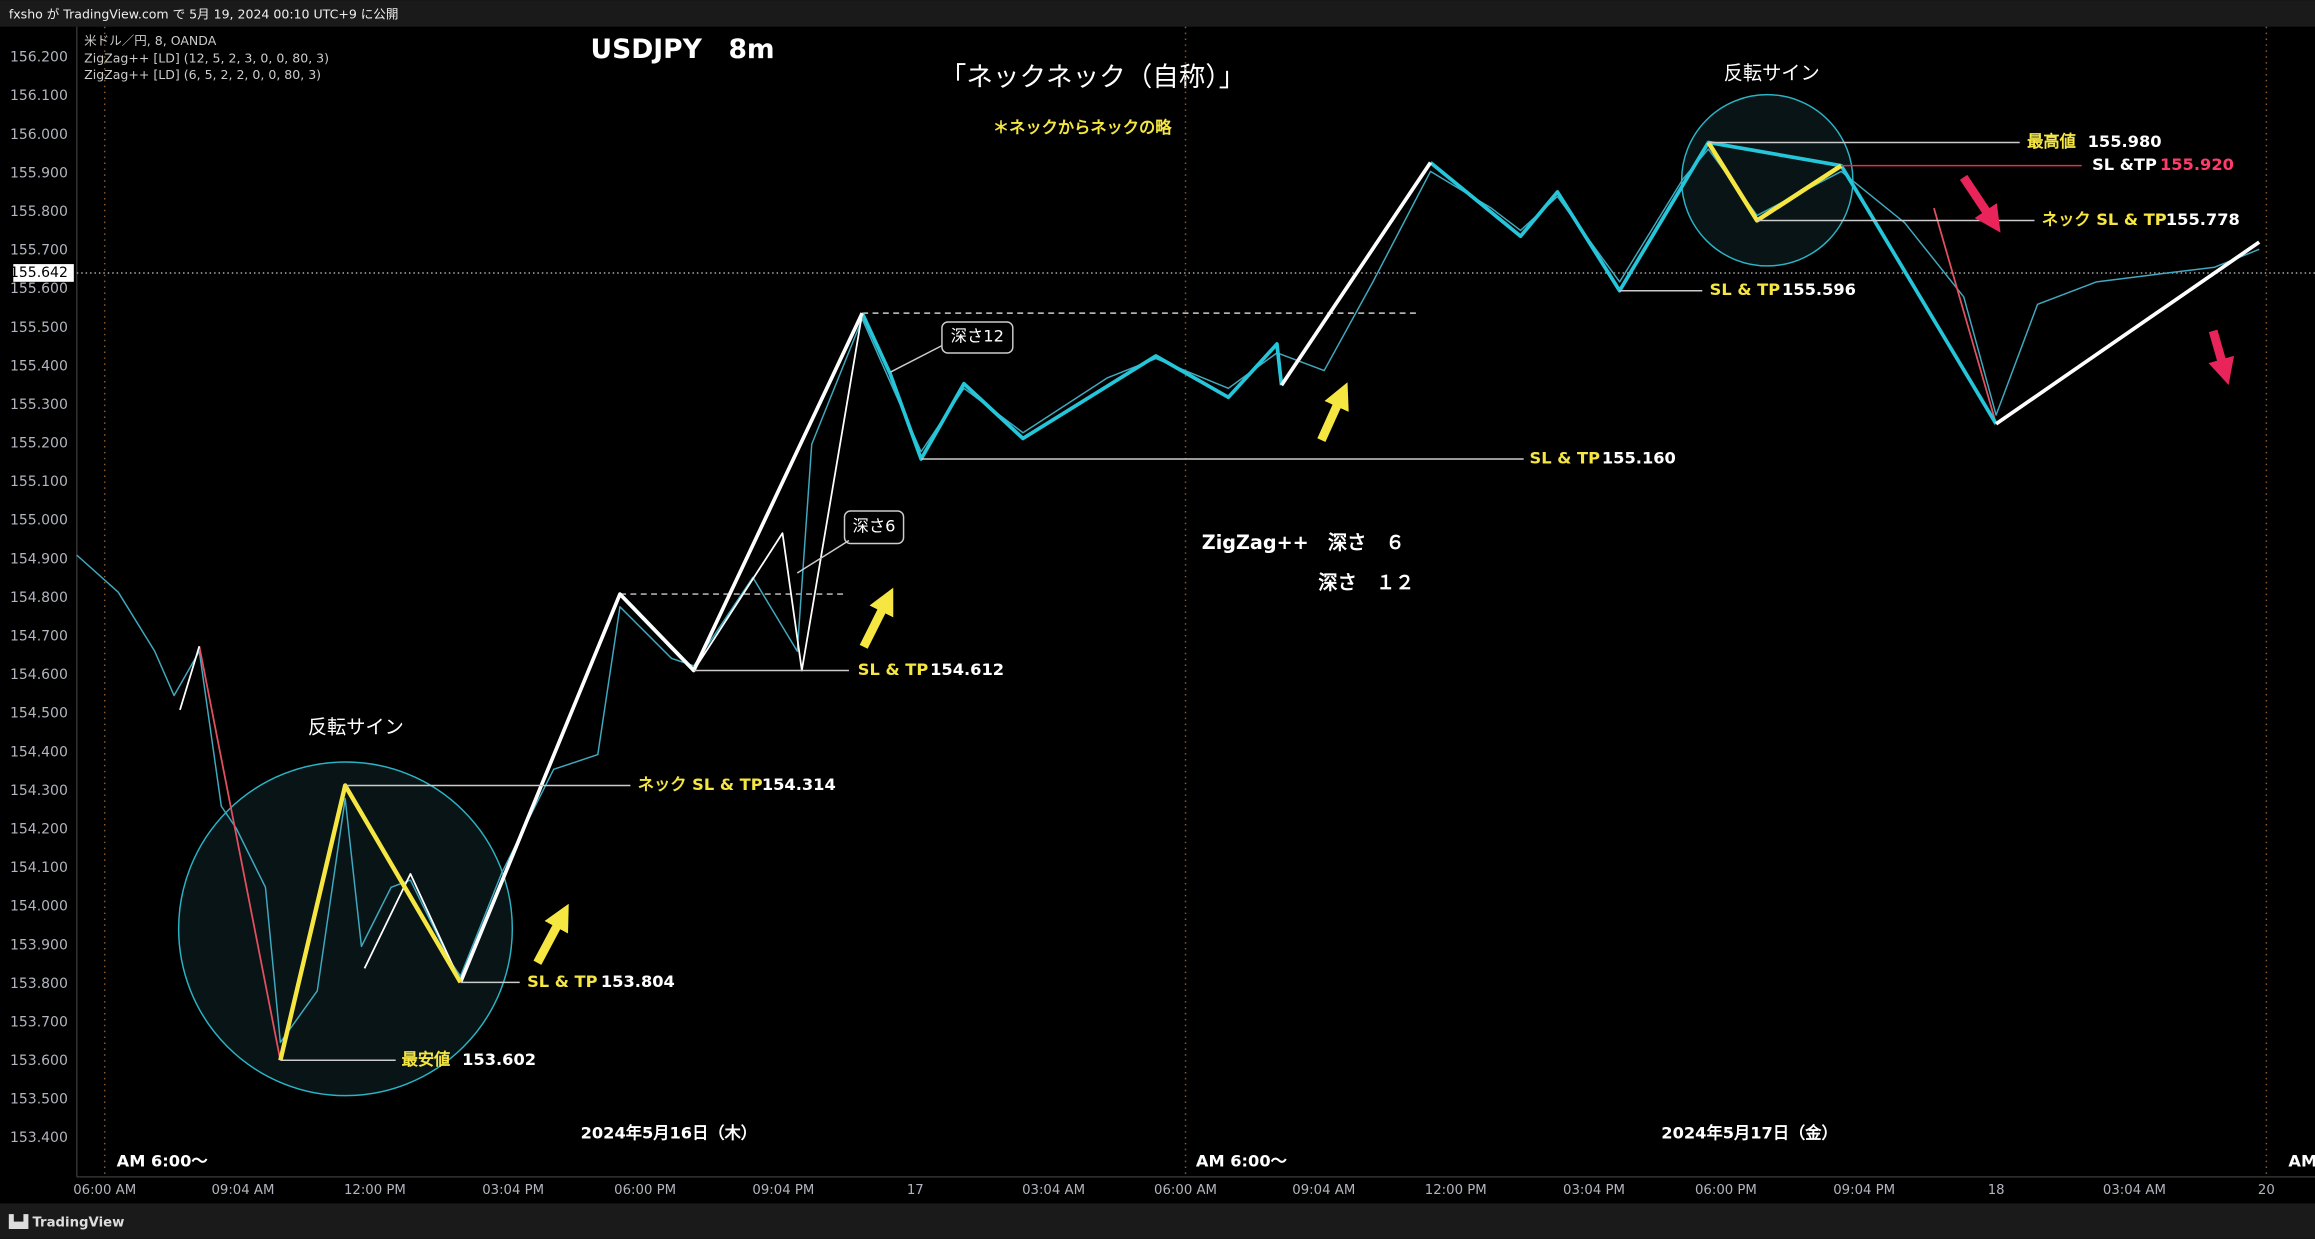  Describe the element at coordinates (1092, 77) in the screenshot. I see `chart-subtitle: 「ネックネック（自称）」` at that location.